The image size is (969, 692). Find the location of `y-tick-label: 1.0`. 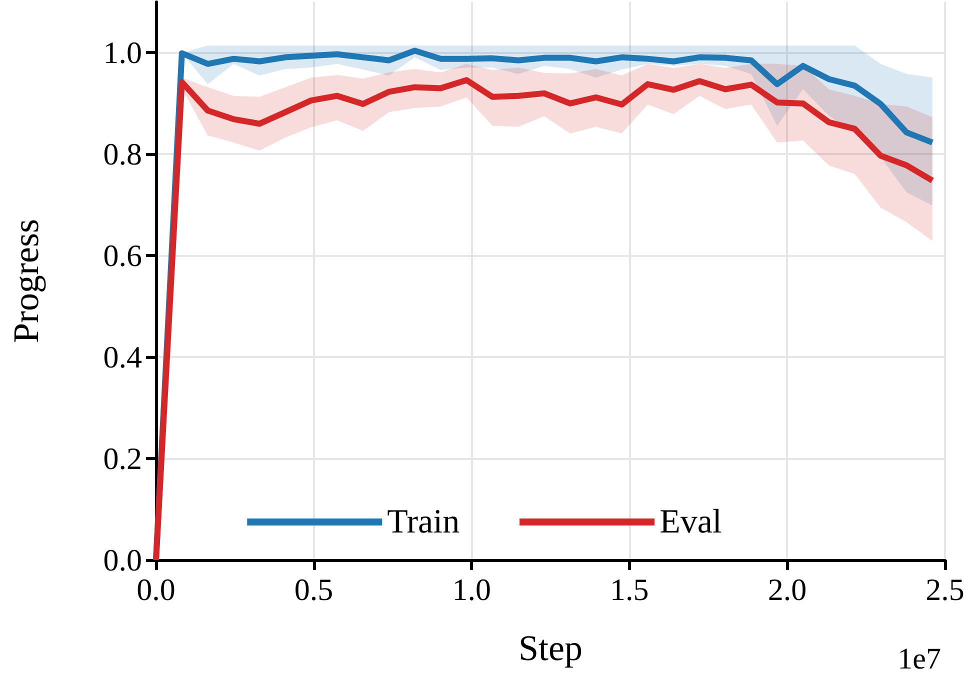

y-tick-label: 1.0 is located at coordinates (122, 52).